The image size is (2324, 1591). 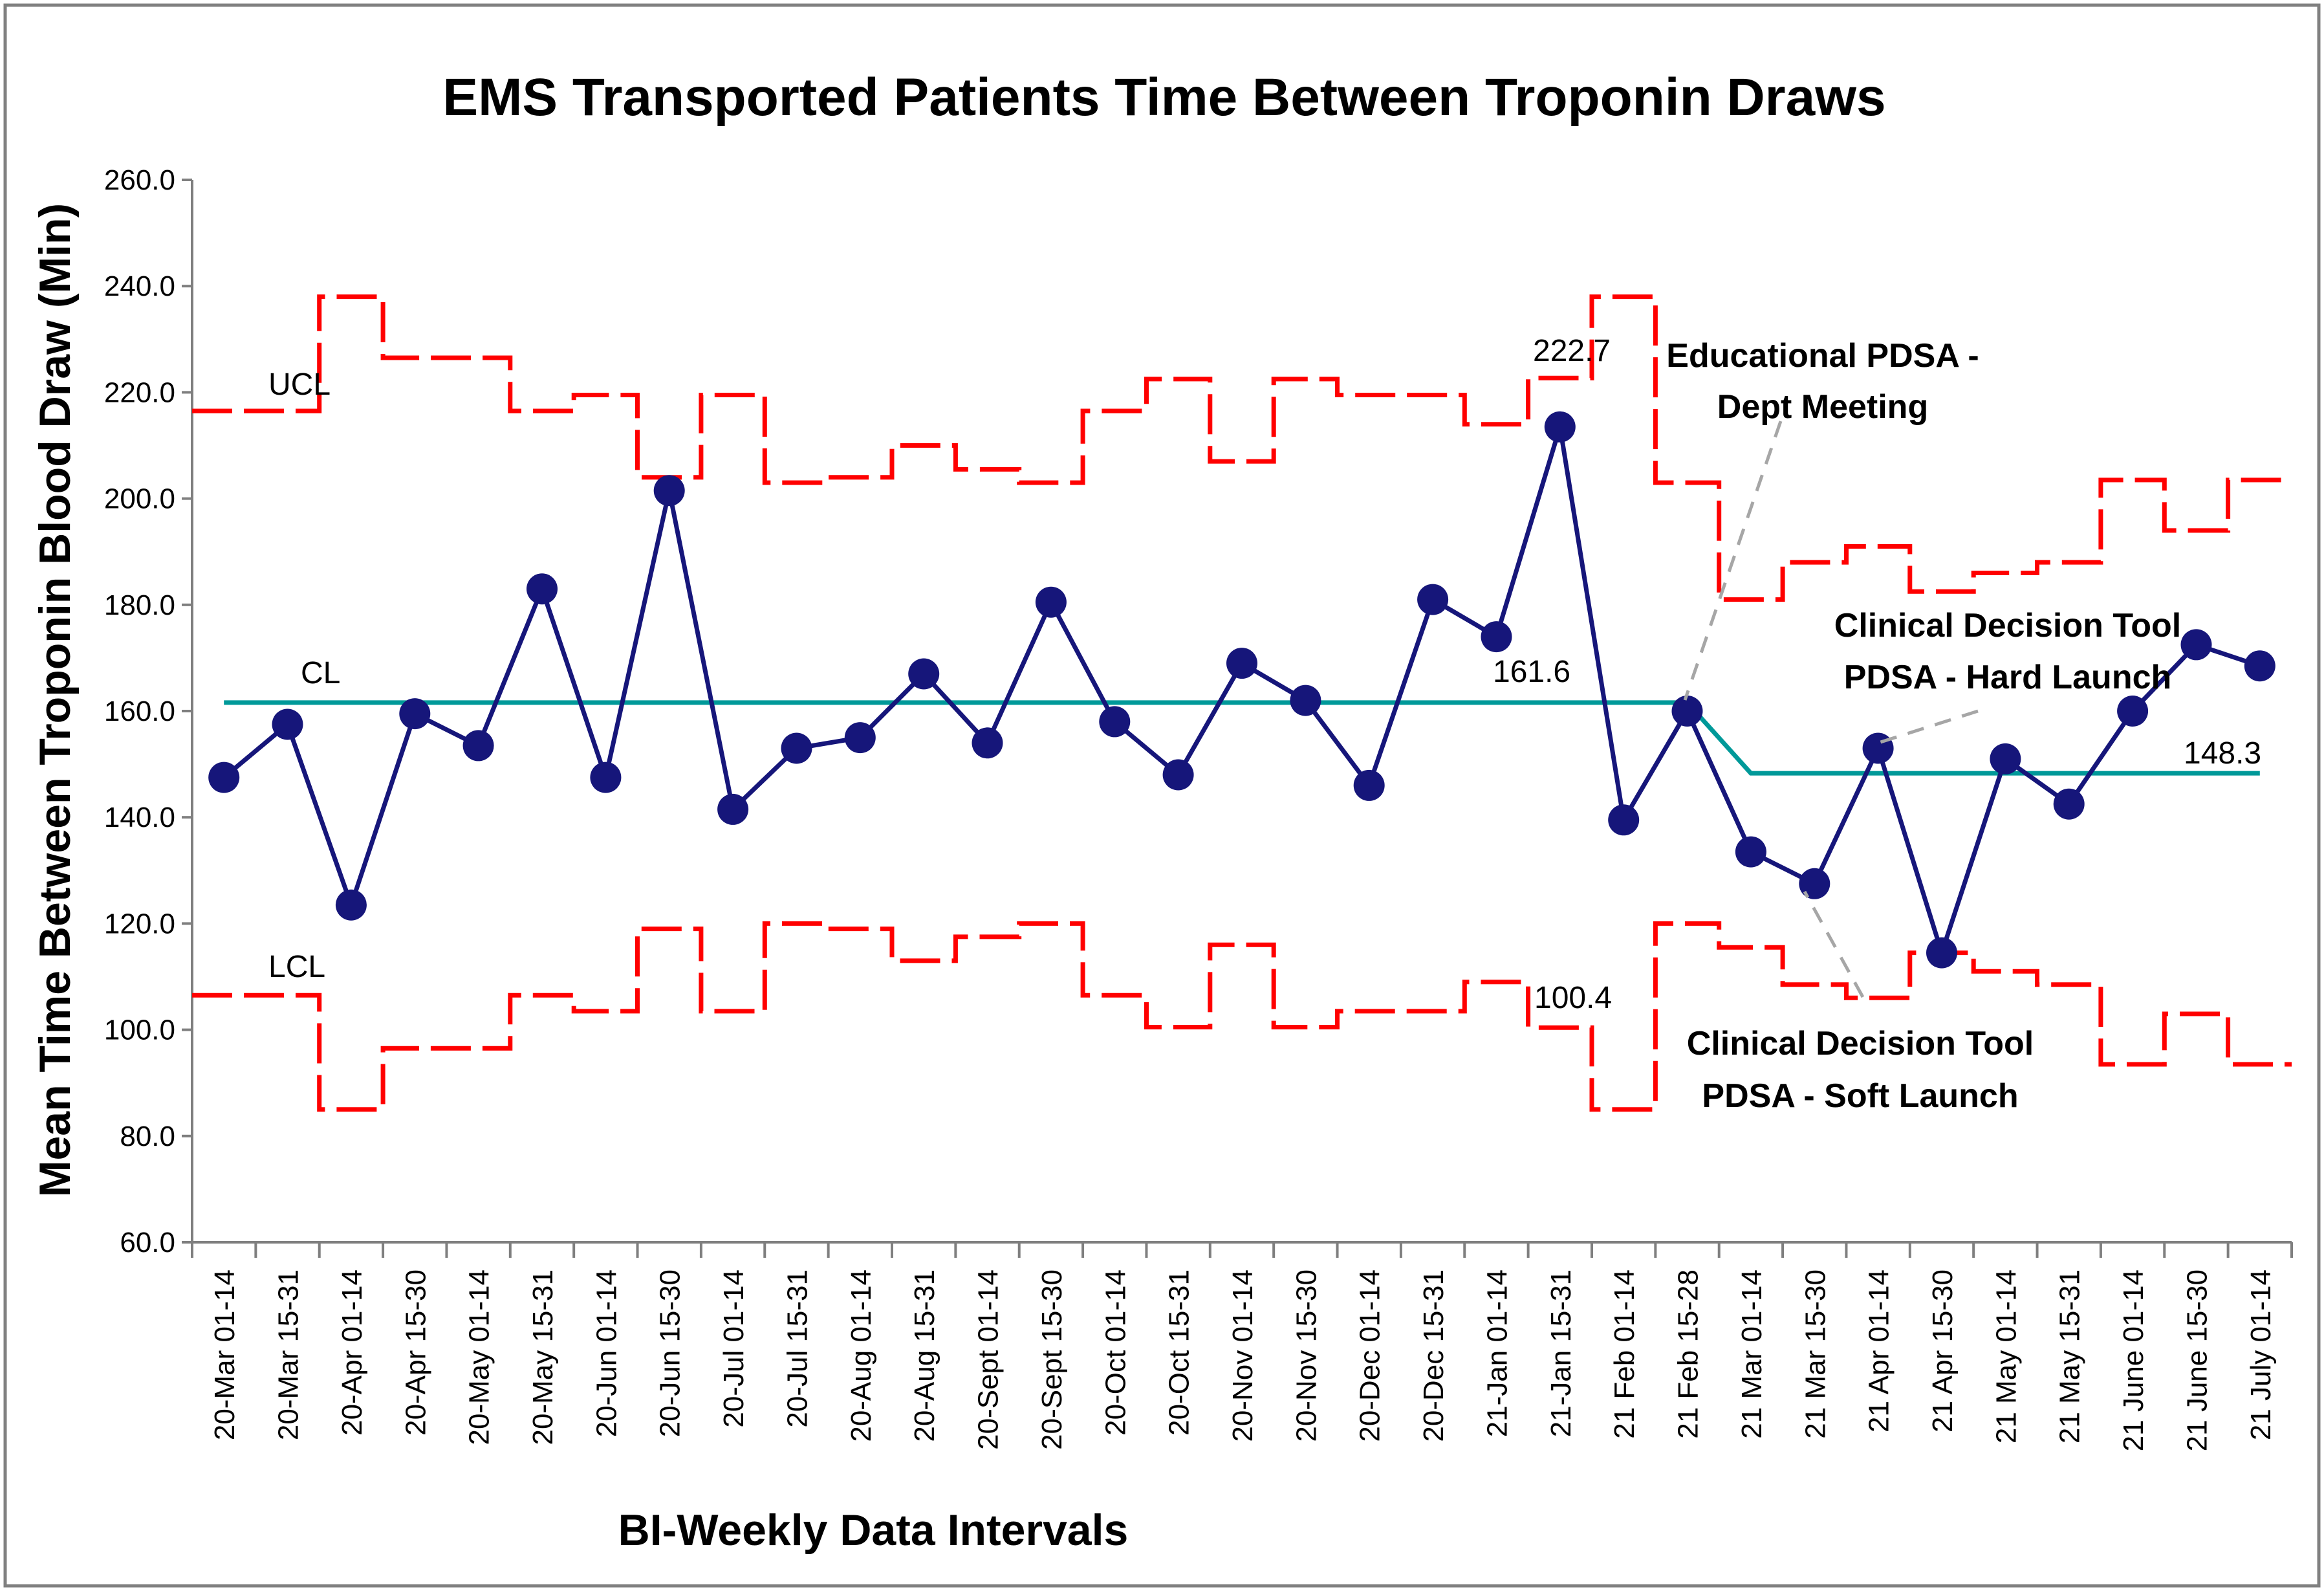 What do you see at coordinates (289, 1354) in the screenshot?
I see `x-tick-label: 20-Mar 15-31` at bounding box center [289, 1354].